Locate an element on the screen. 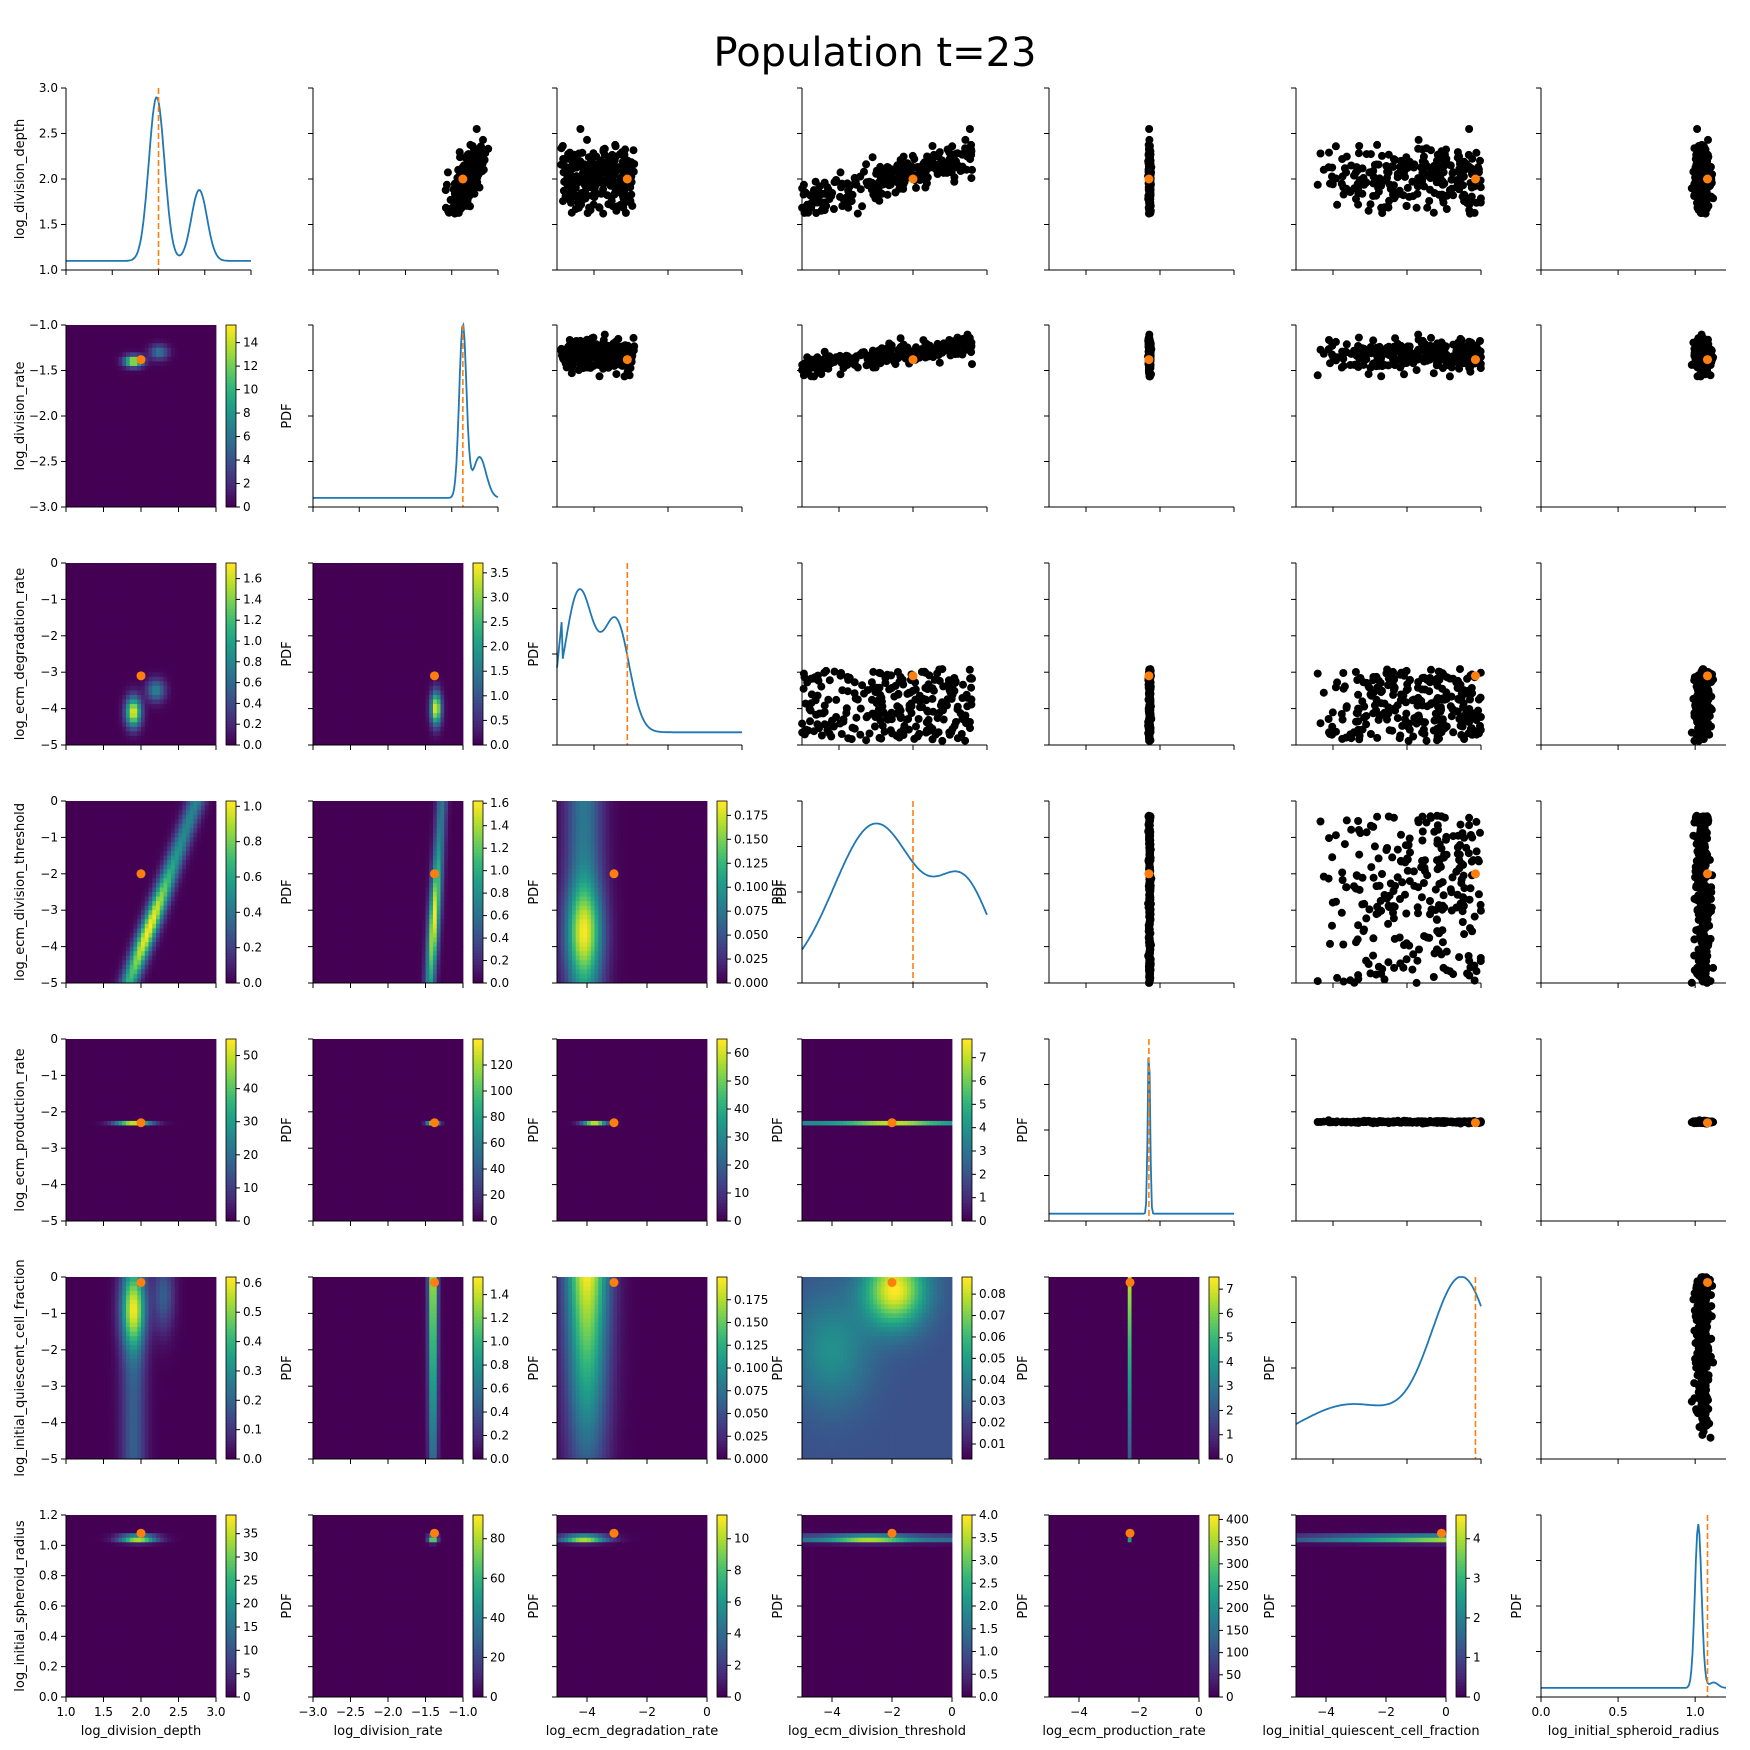  reference-point is located at coordinates (1475, 360).